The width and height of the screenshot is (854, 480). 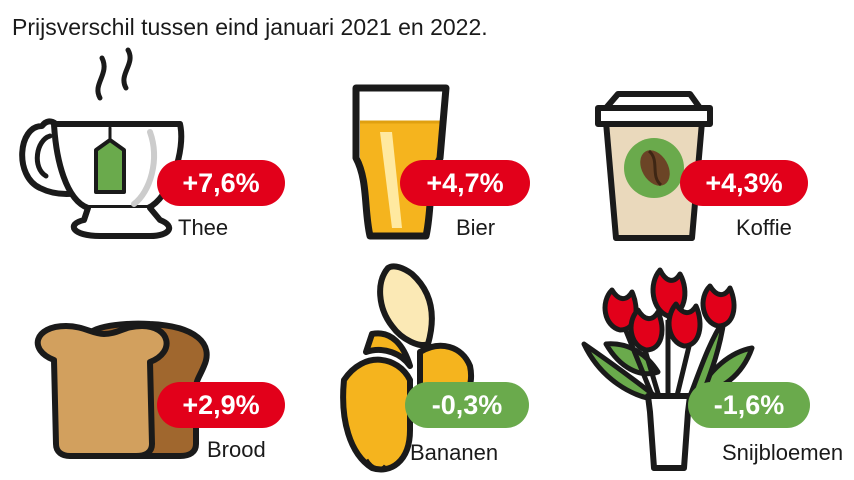 I want to click on badge-koffie: +4,3%, so click(x=744, y=183).